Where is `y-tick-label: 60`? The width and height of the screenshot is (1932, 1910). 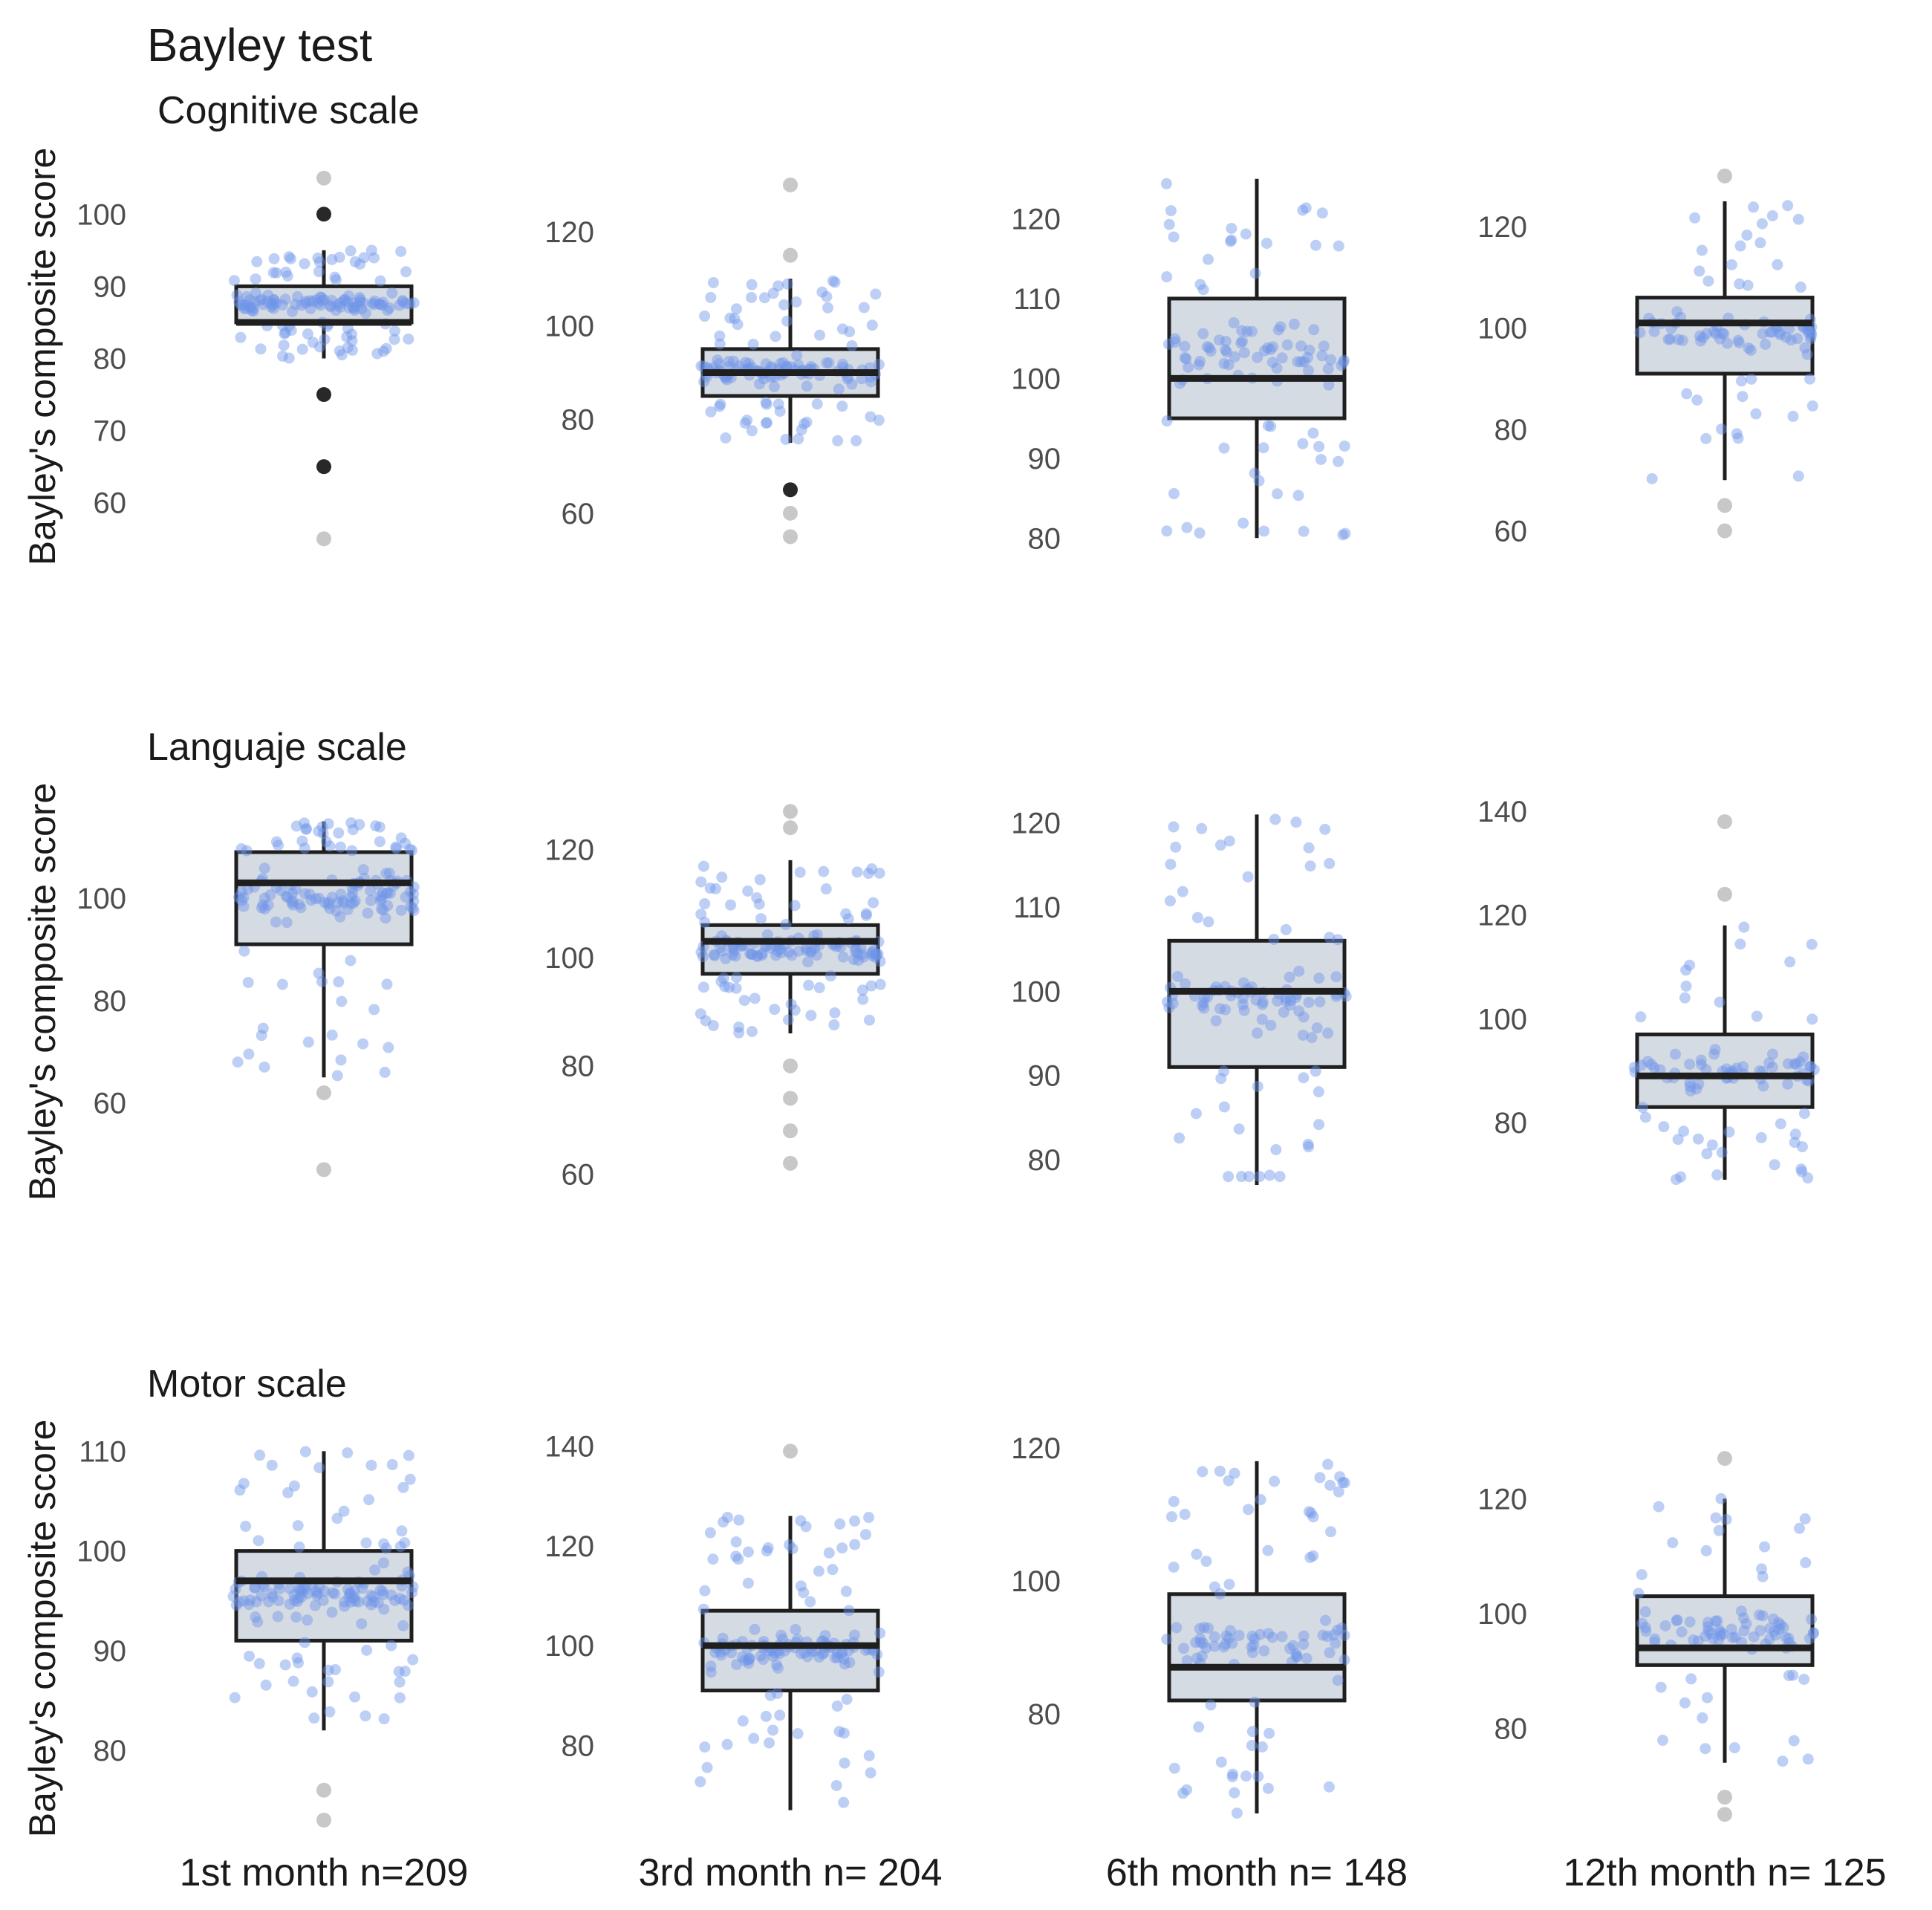 y-tick-label: 60 is located at coordinates (110, 1104).